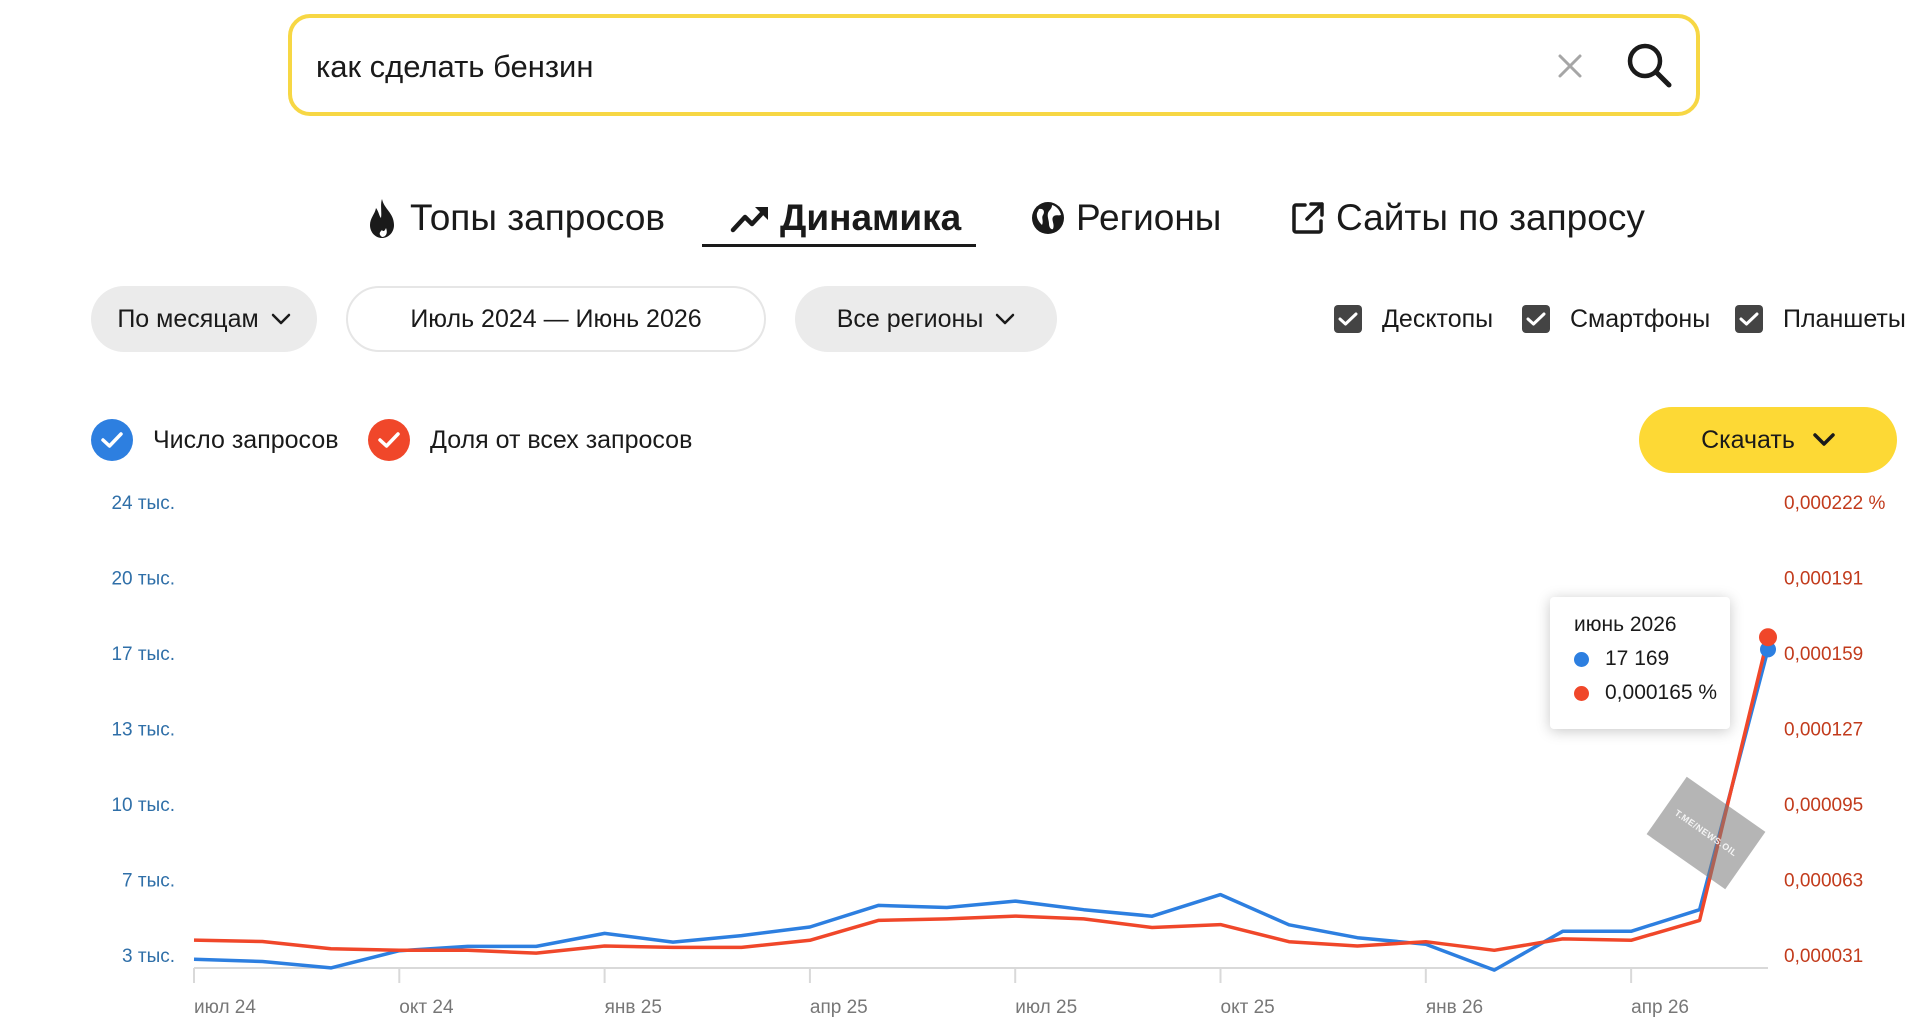 This screenshot has height=1036, width=1920. What do you see at coordinates (246, 439) in the screenshot?
I see `toggle-label: Число запросов` at bounding box center [246, 439].